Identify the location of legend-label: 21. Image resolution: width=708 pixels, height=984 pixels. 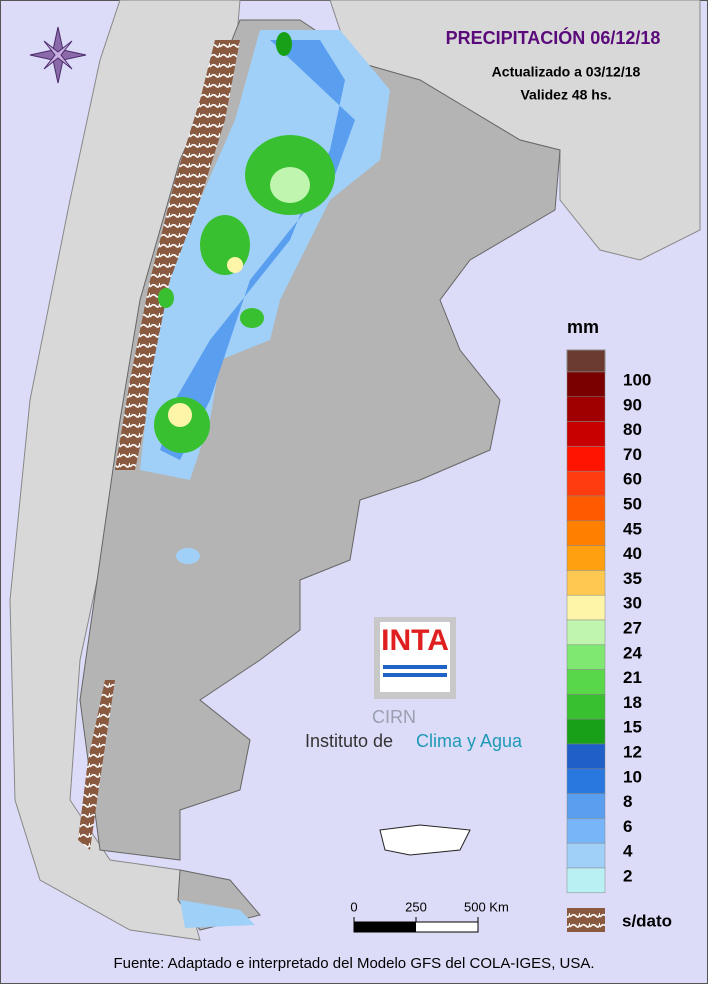
(632, 677).